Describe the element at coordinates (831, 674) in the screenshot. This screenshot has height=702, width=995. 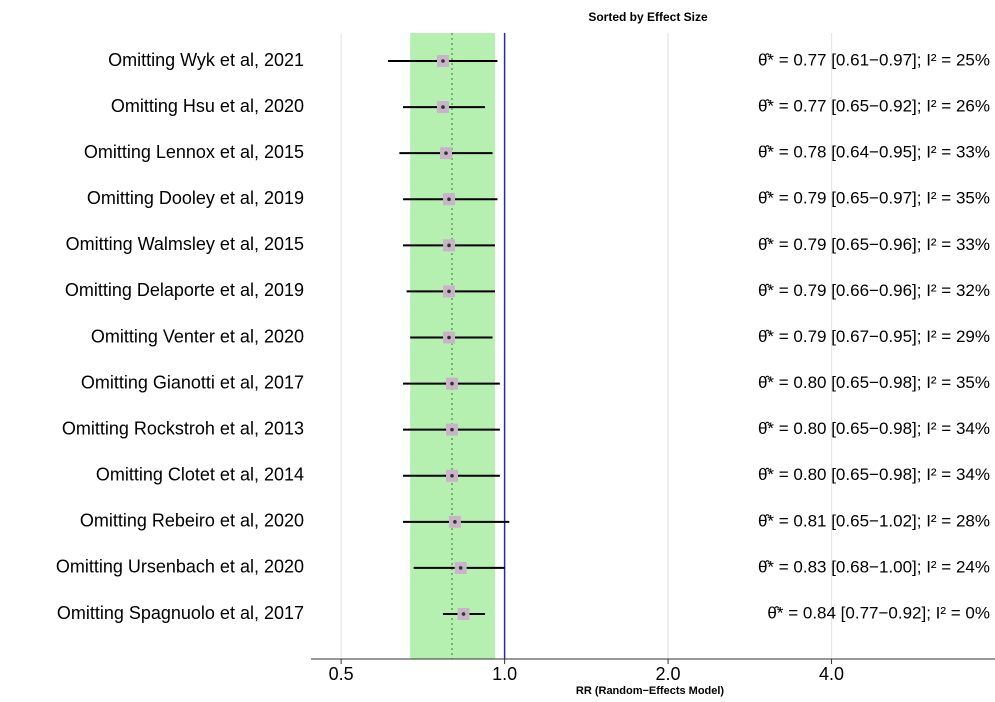
I see `x-tick-label: 4.0` at that location.